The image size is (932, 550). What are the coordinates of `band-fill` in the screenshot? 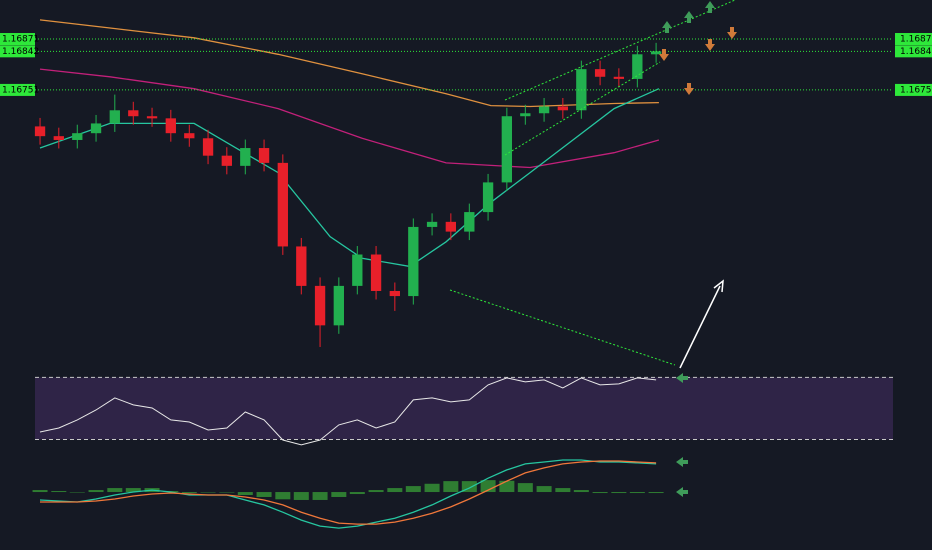 It's located at (464, 408).